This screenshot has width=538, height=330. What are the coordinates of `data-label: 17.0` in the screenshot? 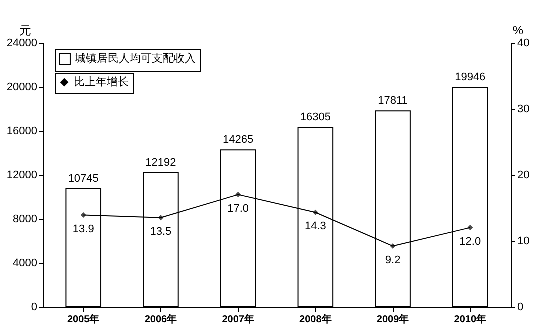 It's located at (239, 208).